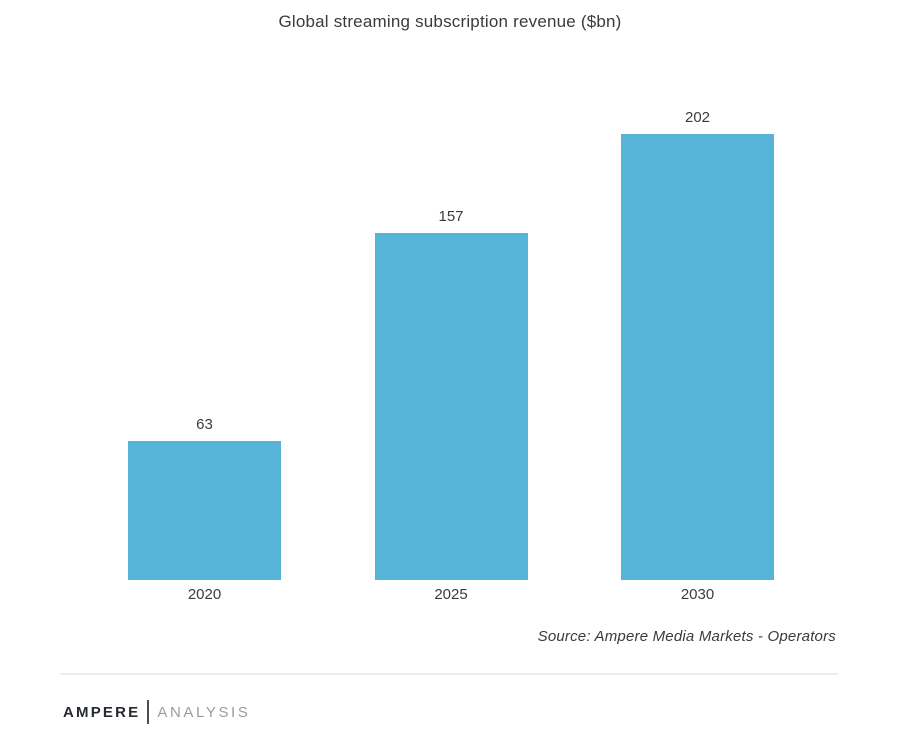 Image resolution: width=900 pixels, height=730 pixels. I want to click on logo-ampere-text: AMPERE, so click(102, 712).